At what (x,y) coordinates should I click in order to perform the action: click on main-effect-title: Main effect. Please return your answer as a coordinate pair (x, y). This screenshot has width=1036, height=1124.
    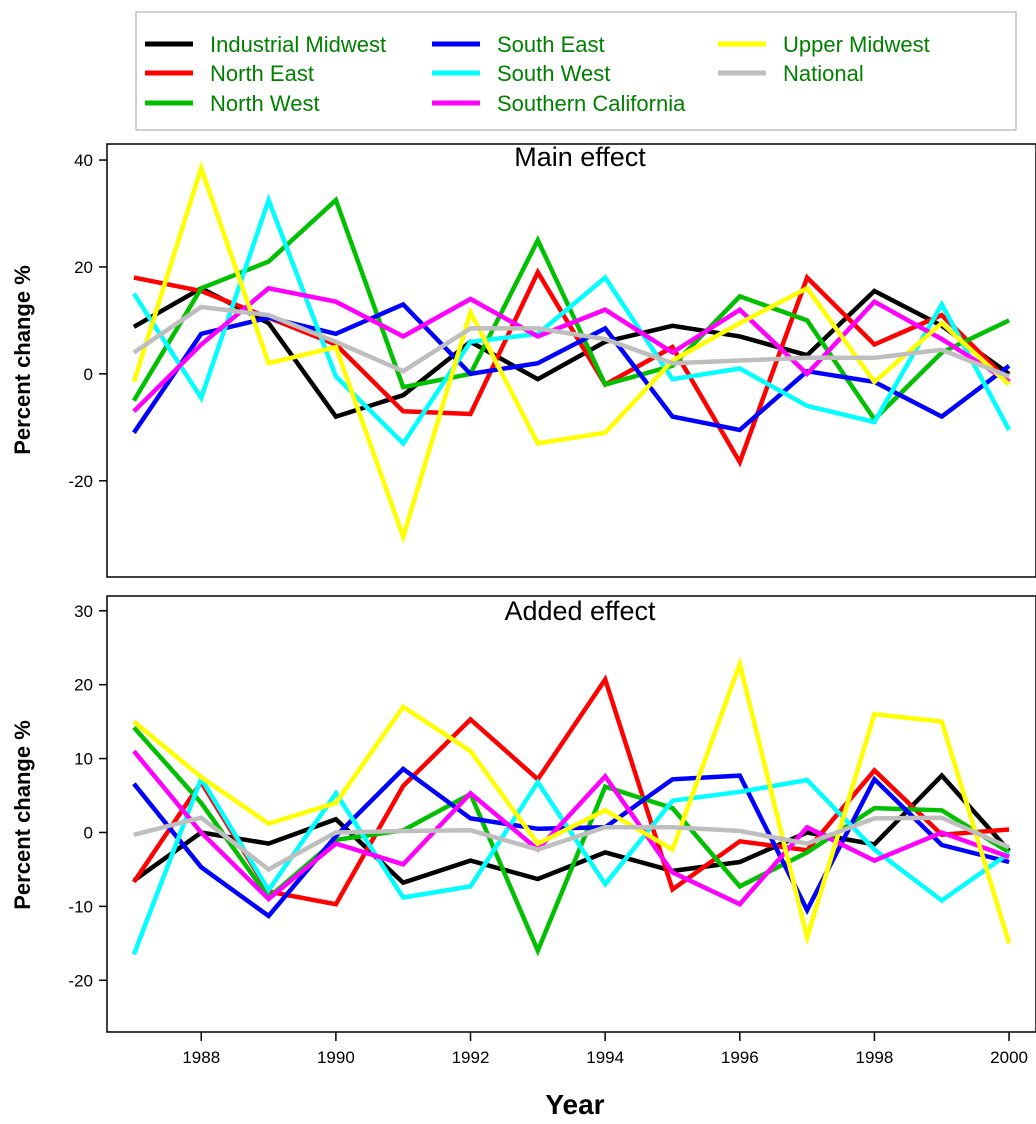
    Looking at the image, I should click on (580, 157).